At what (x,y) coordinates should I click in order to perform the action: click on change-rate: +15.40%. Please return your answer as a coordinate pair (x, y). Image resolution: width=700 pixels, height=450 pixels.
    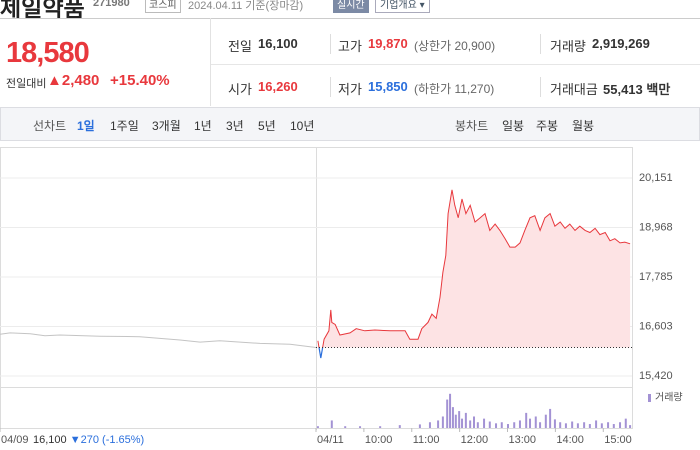
    Looking at the image, I should click on (140, 80).